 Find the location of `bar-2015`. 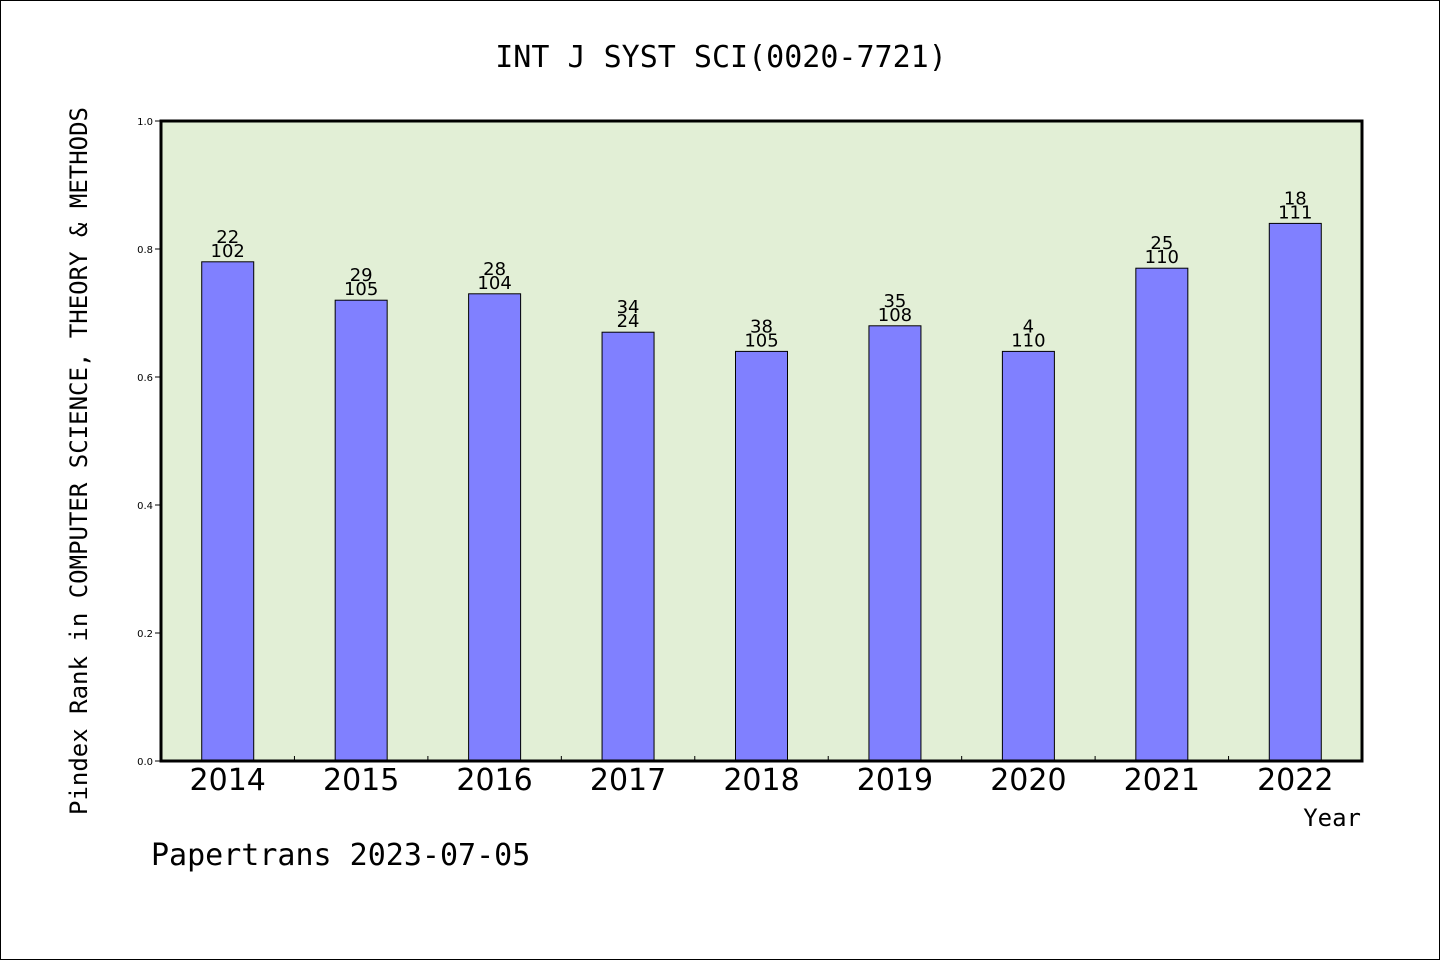

bar-2015 is located at coordinates (361, 530).